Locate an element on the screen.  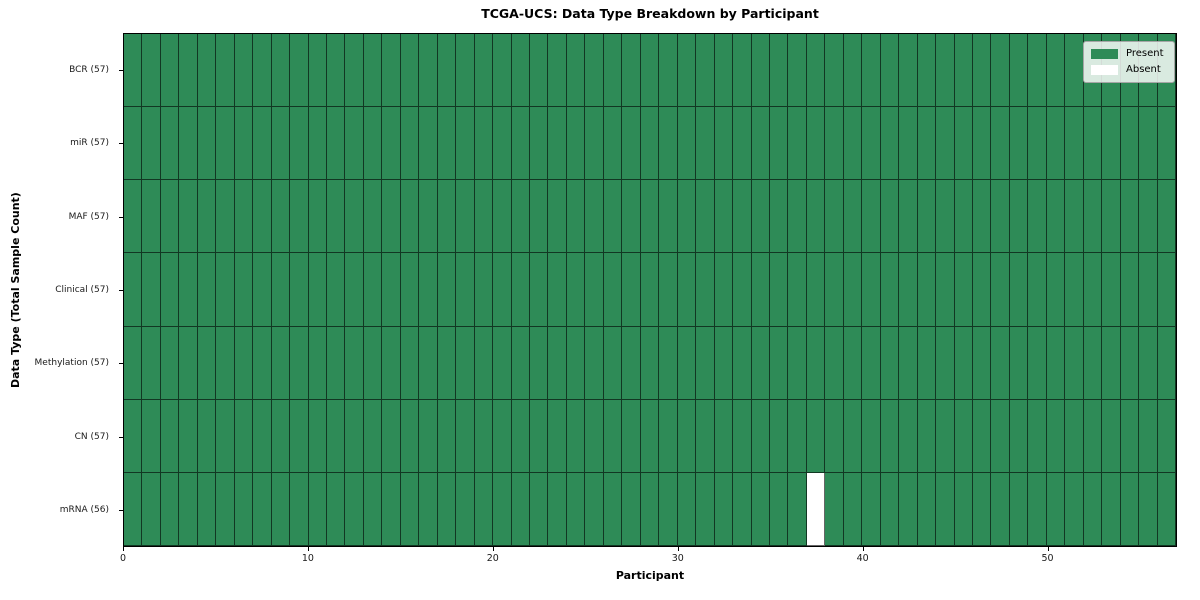
legend-label: Absent is located at coordinates (1143, 69).